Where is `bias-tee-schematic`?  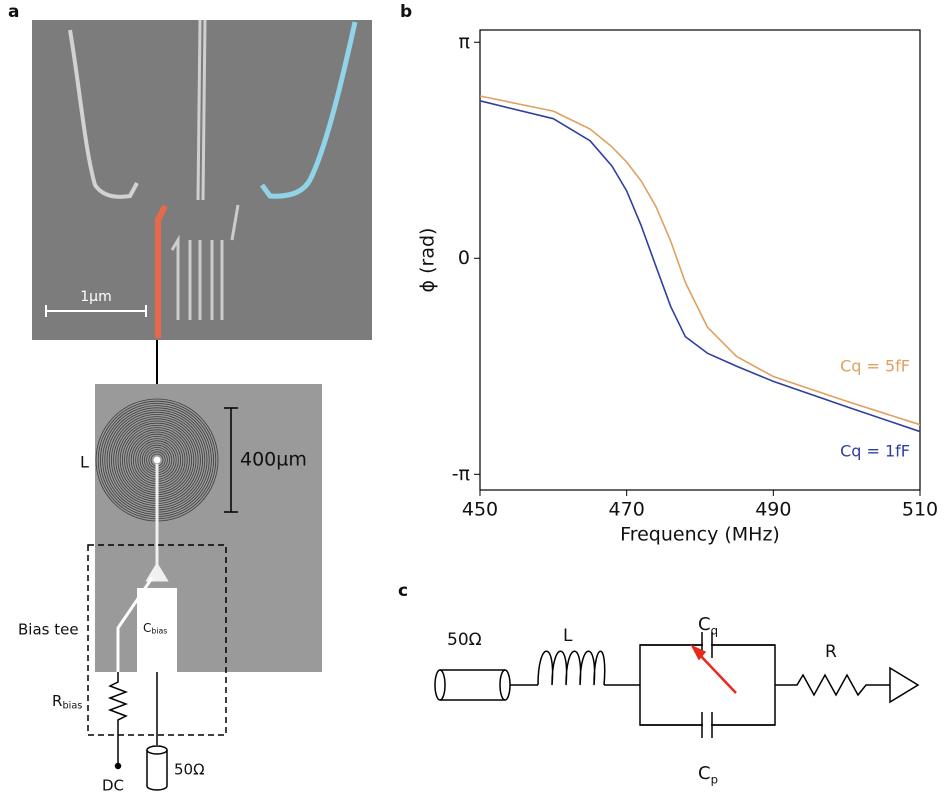 bias-tee-schematic is located at coordinates (157, 667).